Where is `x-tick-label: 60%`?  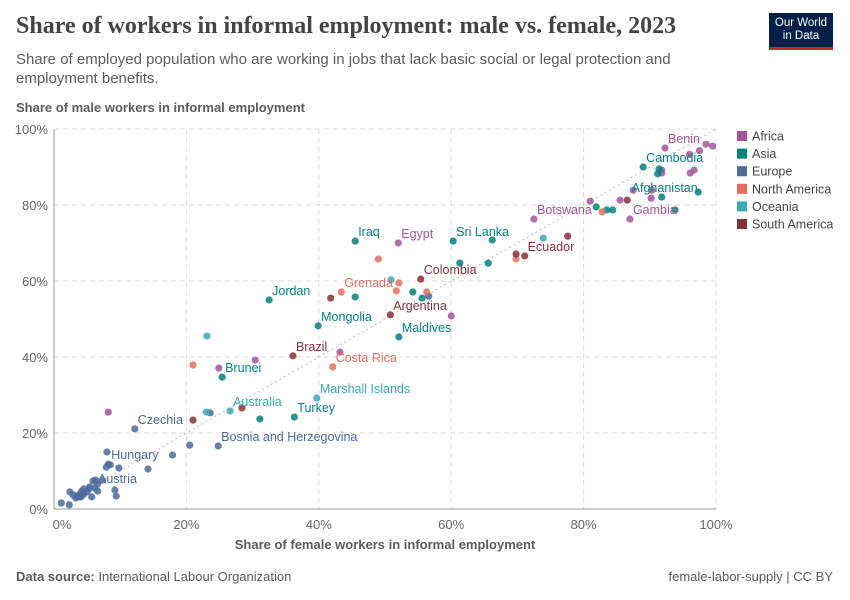 x-tick-label: 60% is located at coordinates (451, 524).